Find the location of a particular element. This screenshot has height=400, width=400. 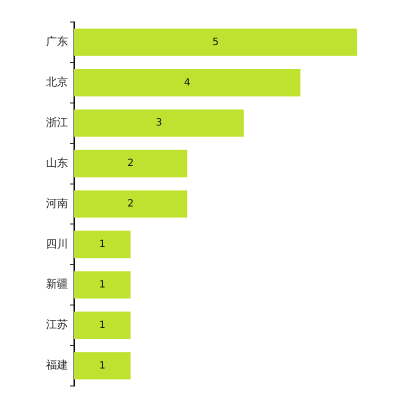

data-label: 4 is located at coordinates (187, 82).